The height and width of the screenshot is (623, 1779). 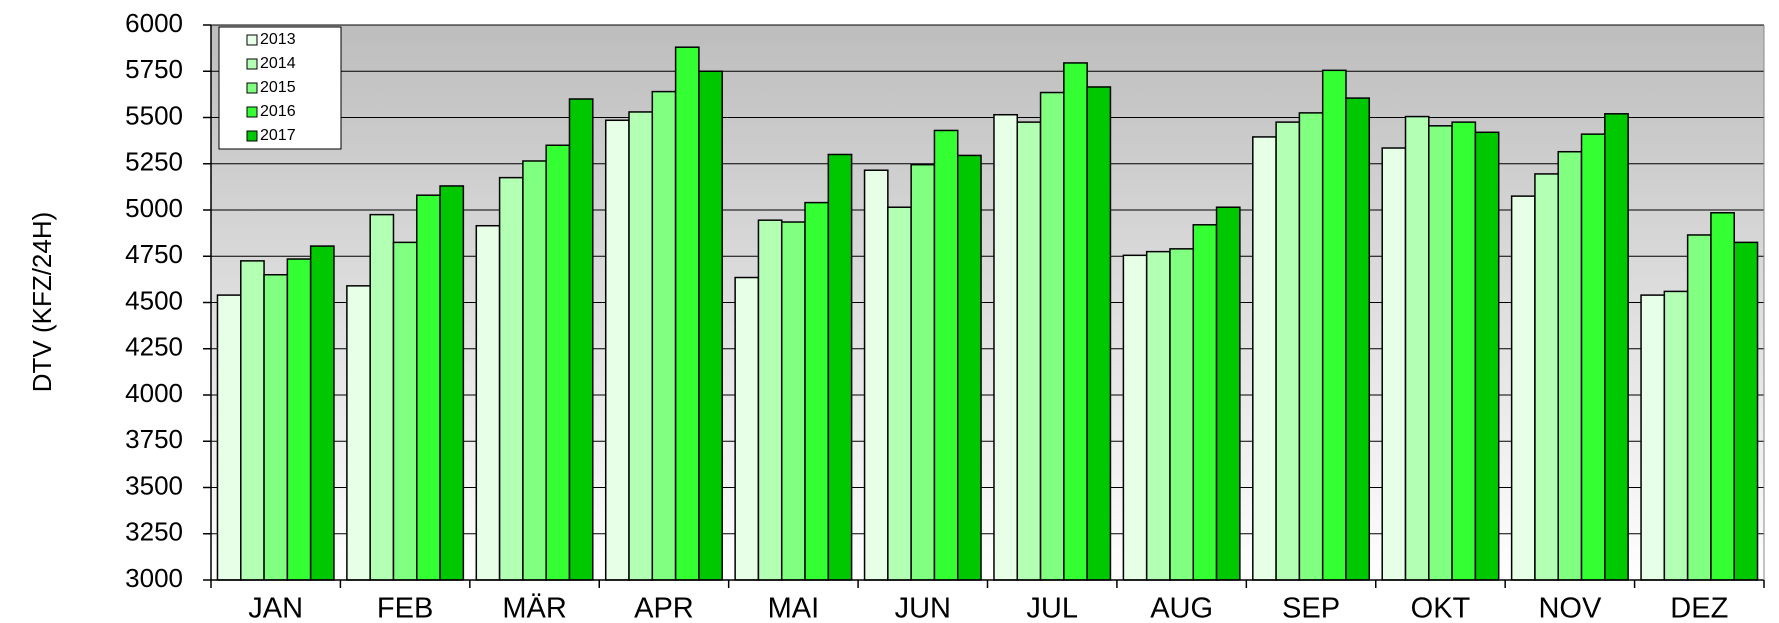 What do you see at coordinates (154, 485) in the screenshot?
I see `y-tick-label: 3500` at bounding box center [154, 485].